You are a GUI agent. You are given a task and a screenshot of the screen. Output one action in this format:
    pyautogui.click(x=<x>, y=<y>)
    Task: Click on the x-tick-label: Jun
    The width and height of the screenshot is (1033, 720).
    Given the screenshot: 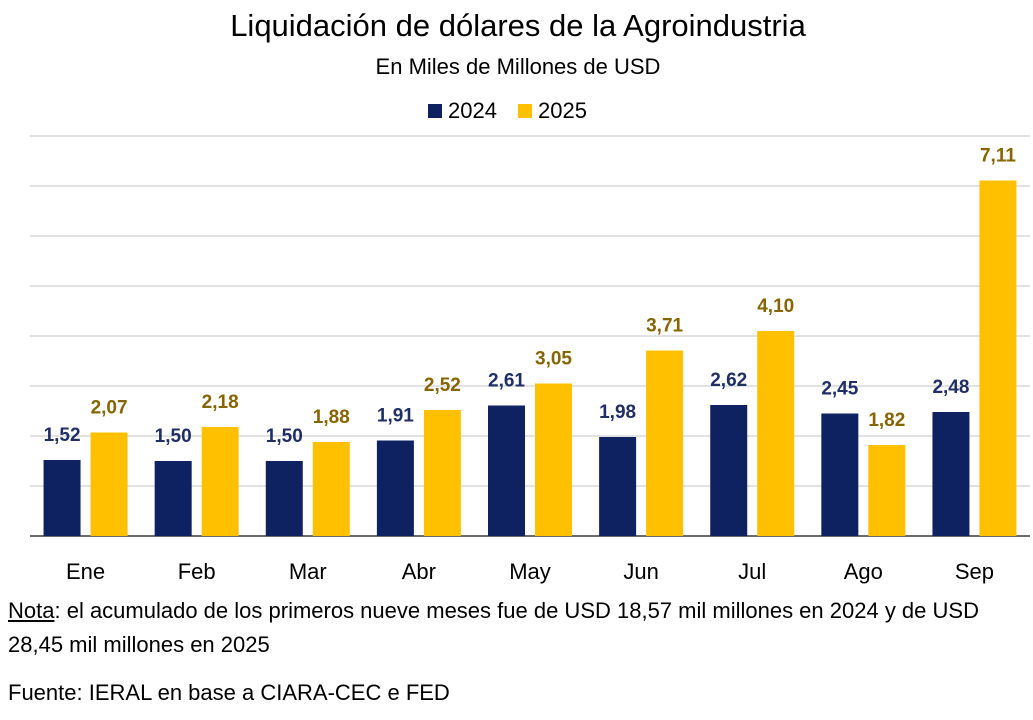 What is the action you would take?
    pyautogui.click(x=640, y=571)
    